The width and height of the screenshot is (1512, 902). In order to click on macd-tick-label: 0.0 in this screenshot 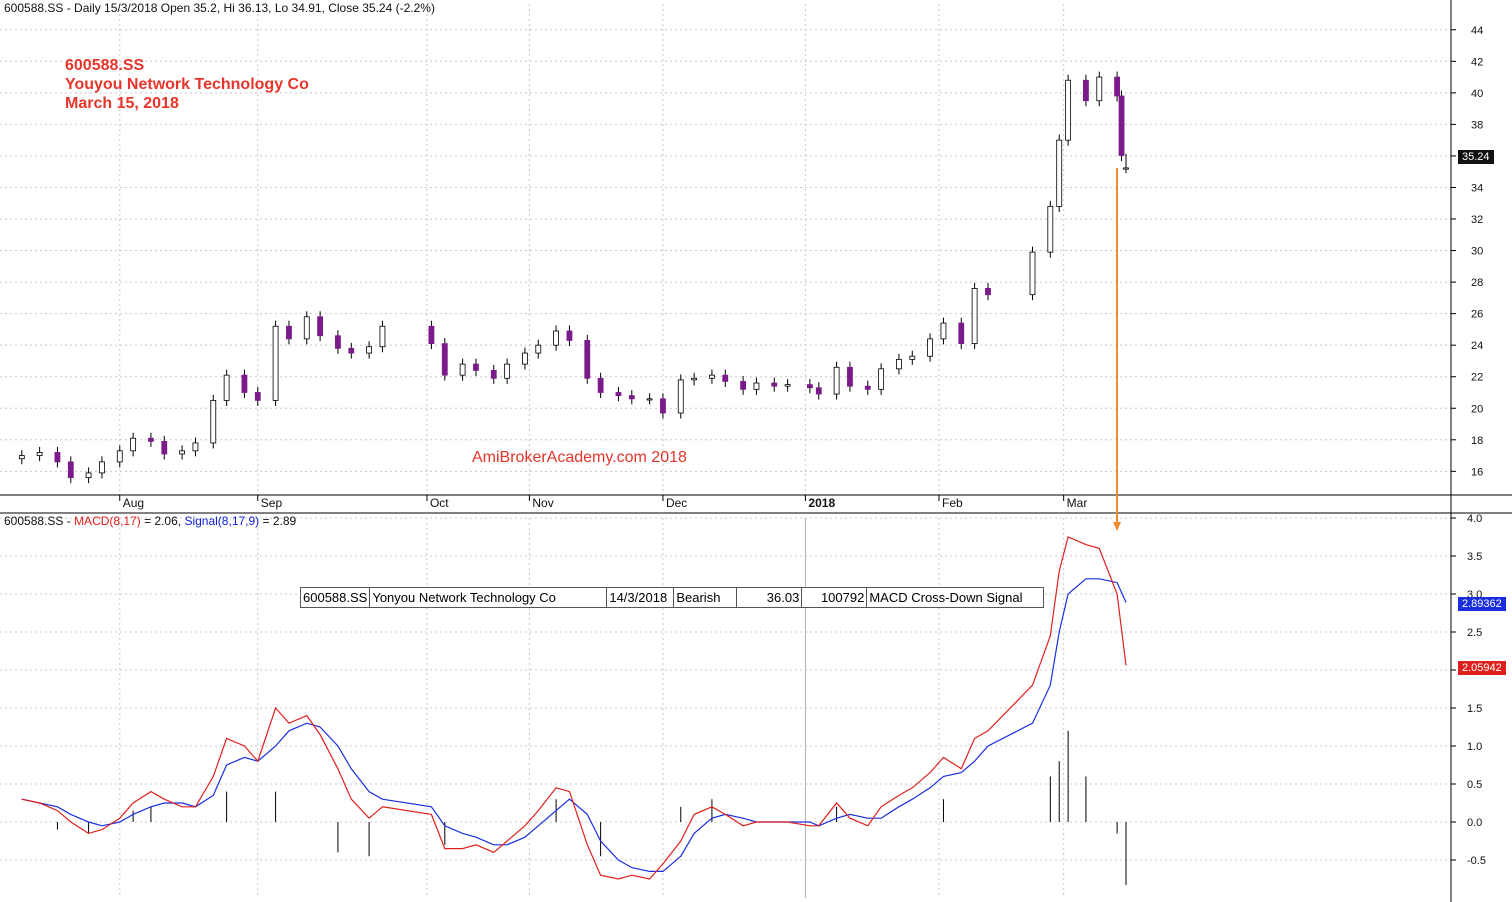, I will do `click(1474, 823)`.